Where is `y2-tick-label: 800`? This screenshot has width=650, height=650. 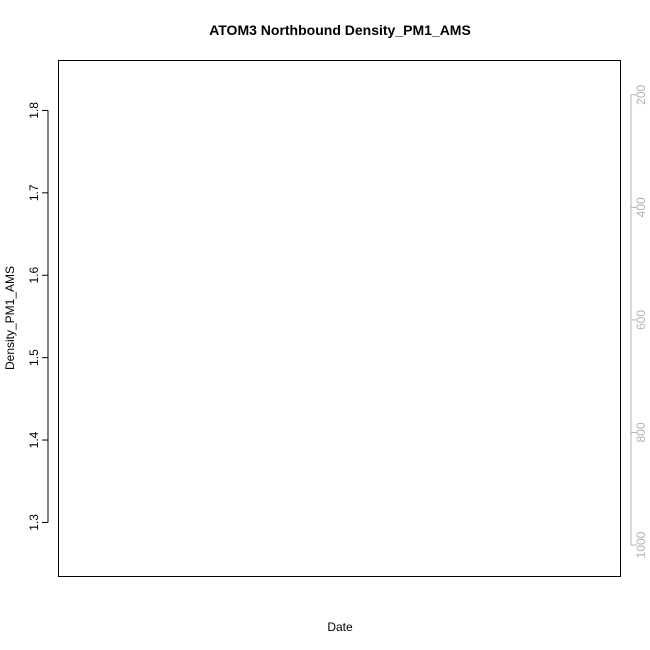
y2-tick-label: 800 is located at coordinates (641, 432).